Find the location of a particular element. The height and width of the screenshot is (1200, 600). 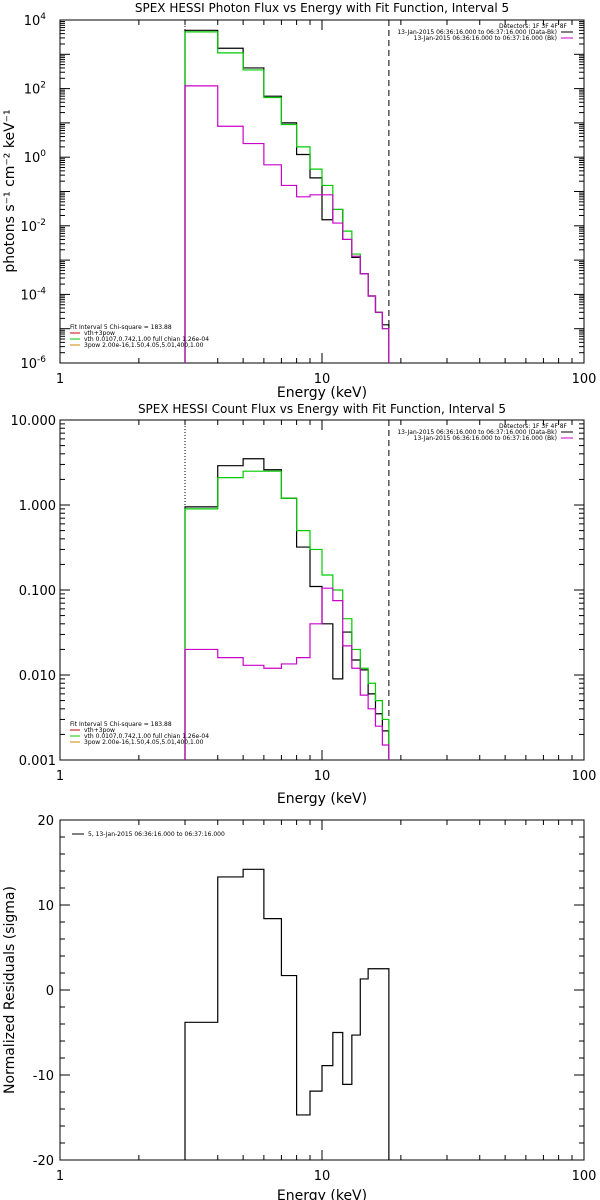

y-tick-label: 0.100 is located at coordinates (37, 591).